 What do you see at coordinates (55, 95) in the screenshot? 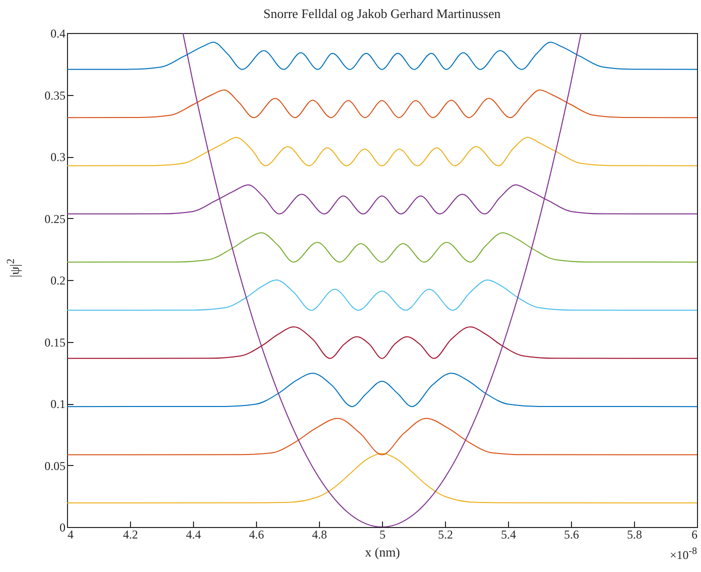
I see `y-tick-label: 0.35` at bounding box center [55, 95].